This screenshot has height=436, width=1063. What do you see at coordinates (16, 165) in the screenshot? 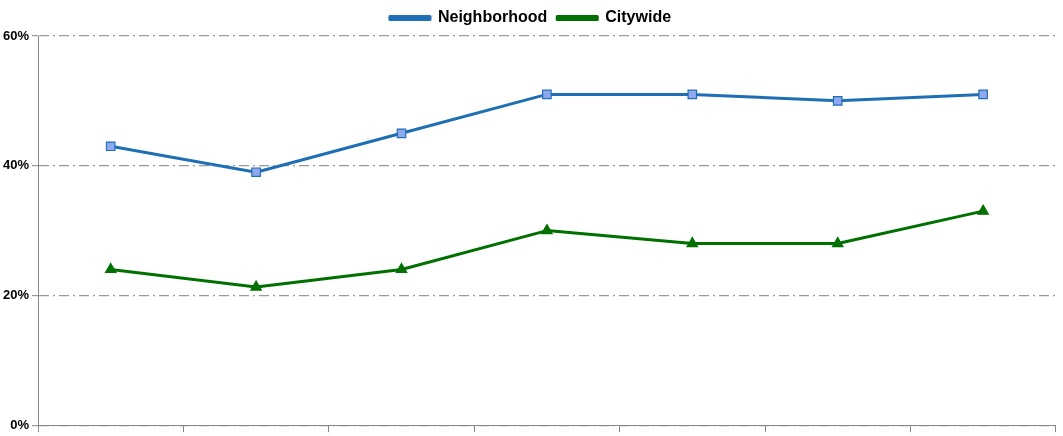
I see `y-tick-label: 40%` at bounding box center [16, 165].